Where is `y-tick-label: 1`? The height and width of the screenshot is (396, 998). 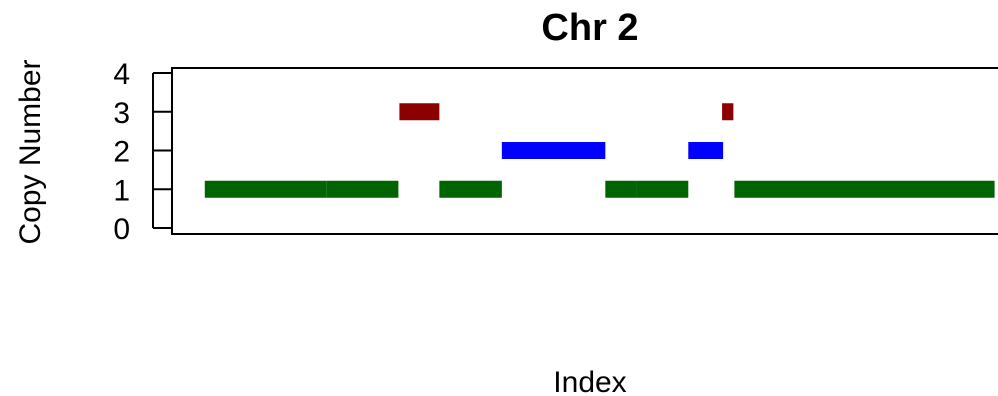 y-tick-label: 1 is located at coordinates (121, 190).